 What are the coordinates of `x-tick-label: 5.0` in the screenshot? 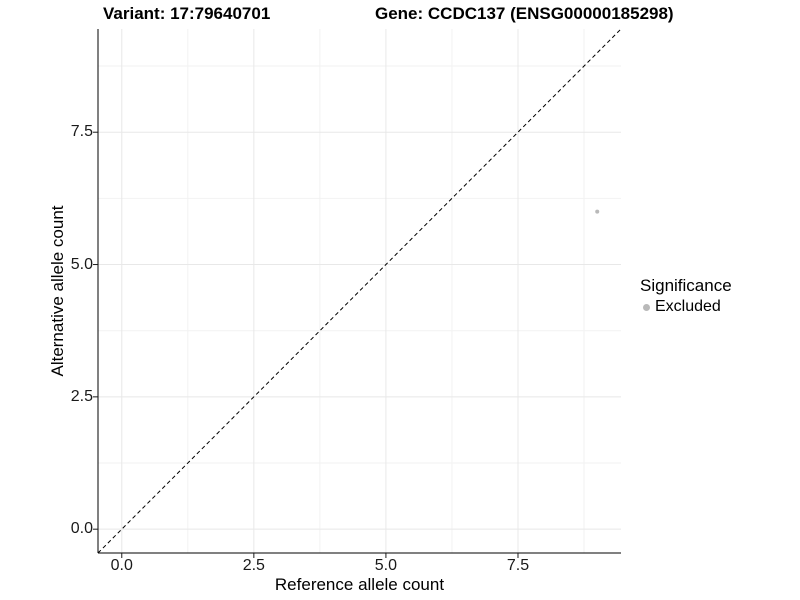 It's located at (386, 565).